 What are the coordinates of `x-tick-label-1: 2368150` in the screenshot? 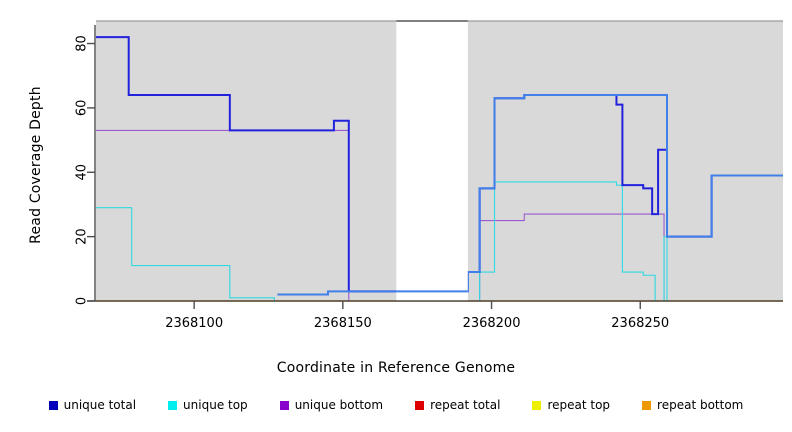 It's located at (343, 323).